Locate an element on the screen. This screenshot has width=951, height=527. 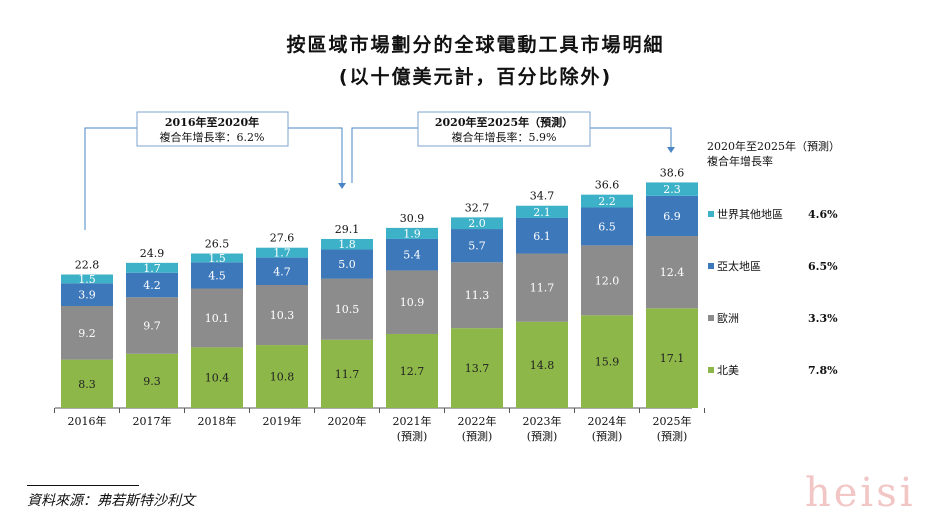
total-label: 34.7 is located at coordinates (542, 196).